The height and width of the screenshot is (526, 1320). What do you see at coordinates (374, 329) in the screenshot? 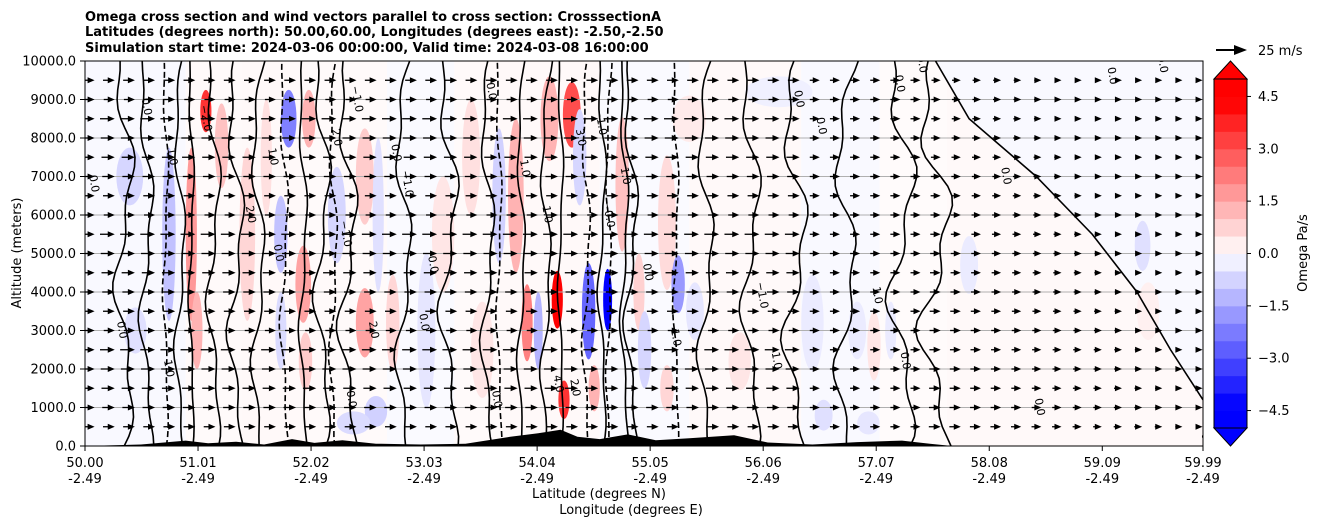
I see `contour-label-15: 2.0` at bounding box center [374, 329].